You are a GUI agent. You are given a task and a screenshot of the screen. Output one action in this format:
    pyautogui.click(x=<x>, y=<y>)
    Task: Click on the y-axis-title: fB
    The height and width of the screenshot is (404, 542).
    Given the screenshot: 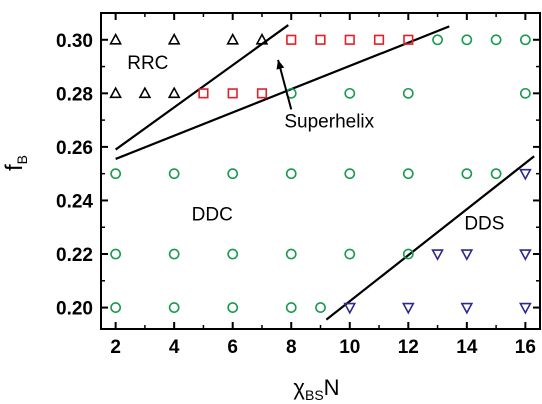 What is the action you would take?
    pyautogui.click(x=15, y=163)
    